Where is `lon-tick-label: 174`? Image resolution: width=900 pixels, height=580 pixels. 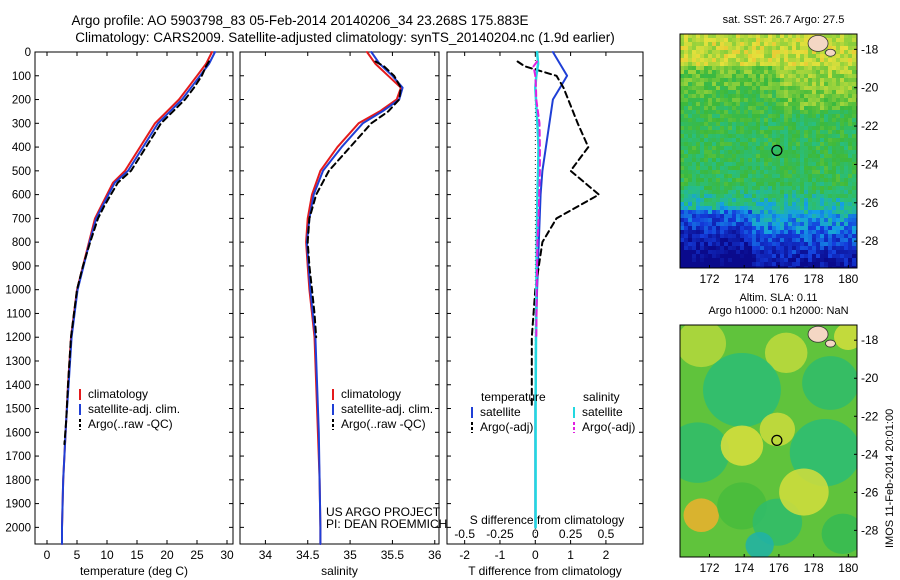 lon-tick-label: 174 is located at coordinates (744, 568).